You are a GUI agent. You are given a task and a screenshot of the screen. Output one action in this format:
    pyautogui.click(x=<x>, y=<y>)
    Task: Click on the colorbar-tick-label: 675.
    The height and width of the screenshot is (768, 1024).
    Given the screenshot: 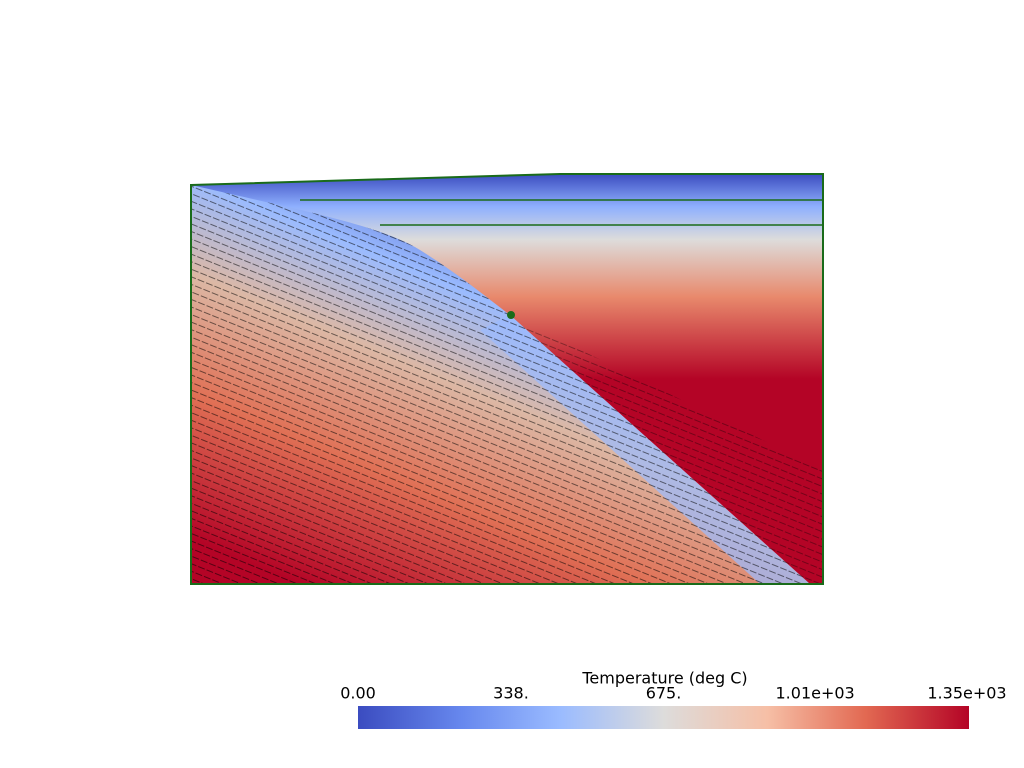 What is the action you would take?
    pyautogui.click(x=664, y=693)
    